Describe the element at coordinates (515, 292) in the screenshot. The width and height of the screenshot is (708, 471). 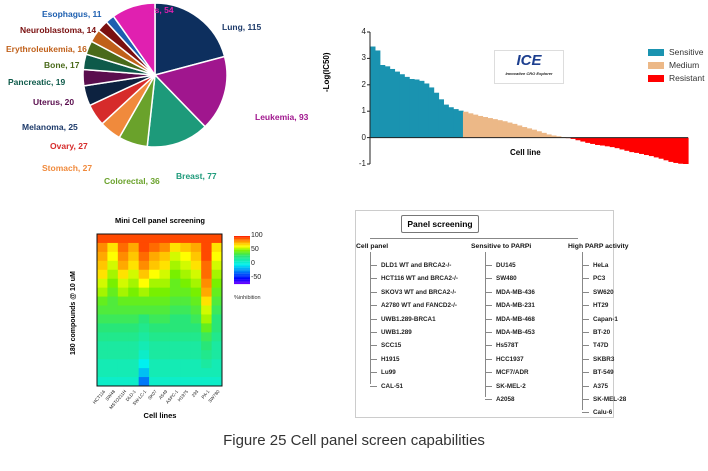
I see `tree-item: MDA-MB-436` at that location.